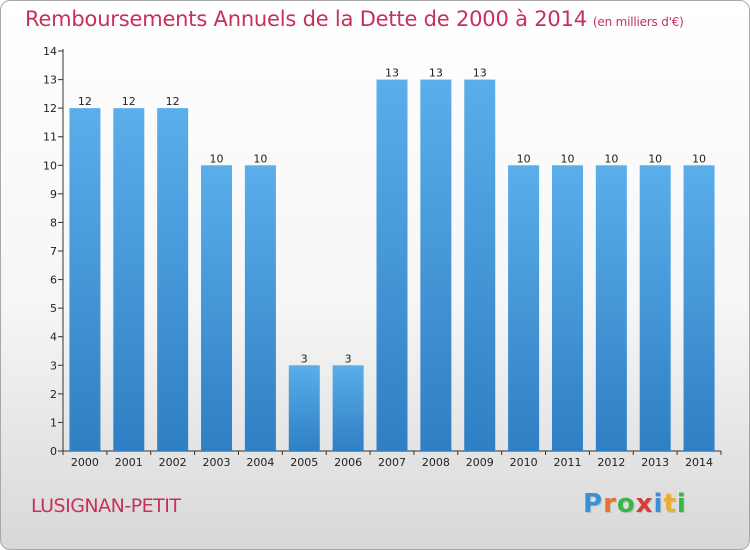  Describe the element at coordinates (53, 308) in the screenshot. I see `y-tick-label: 5` at that location.